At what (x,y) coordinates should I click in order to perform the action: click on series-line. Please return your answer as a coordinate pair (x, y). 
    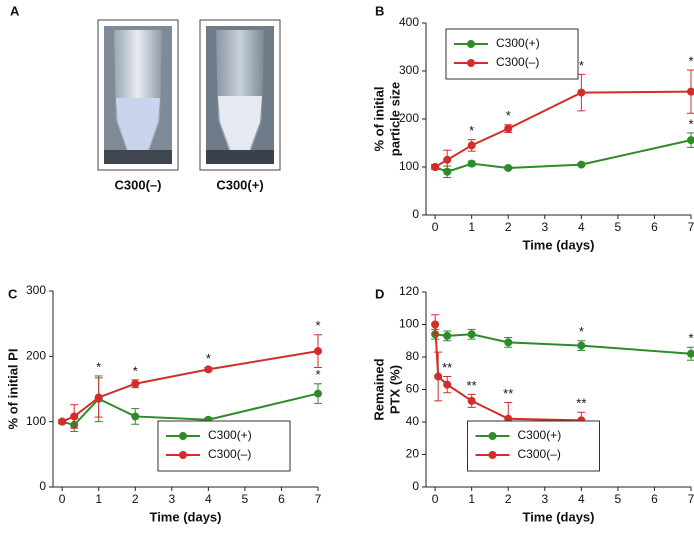
    Looking at the image, I should click on (508, 373).